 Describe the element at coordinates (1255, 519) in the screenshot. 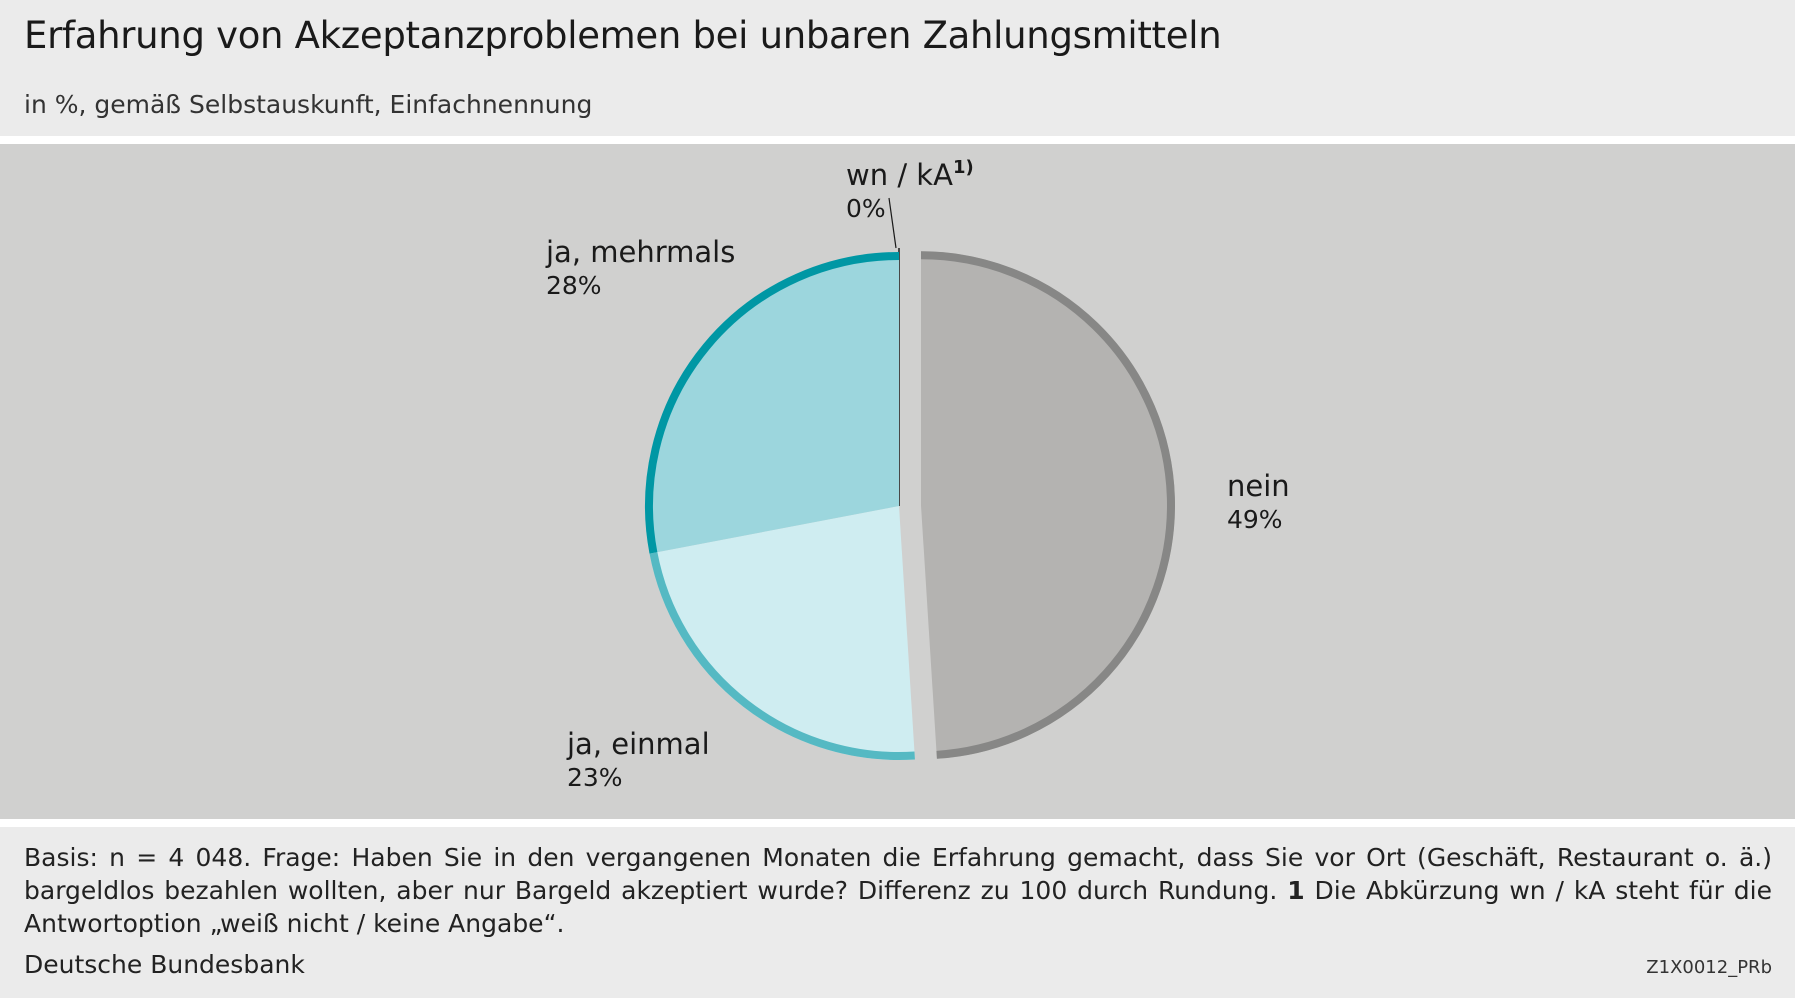

I see `value-nein: 49%` at that location.